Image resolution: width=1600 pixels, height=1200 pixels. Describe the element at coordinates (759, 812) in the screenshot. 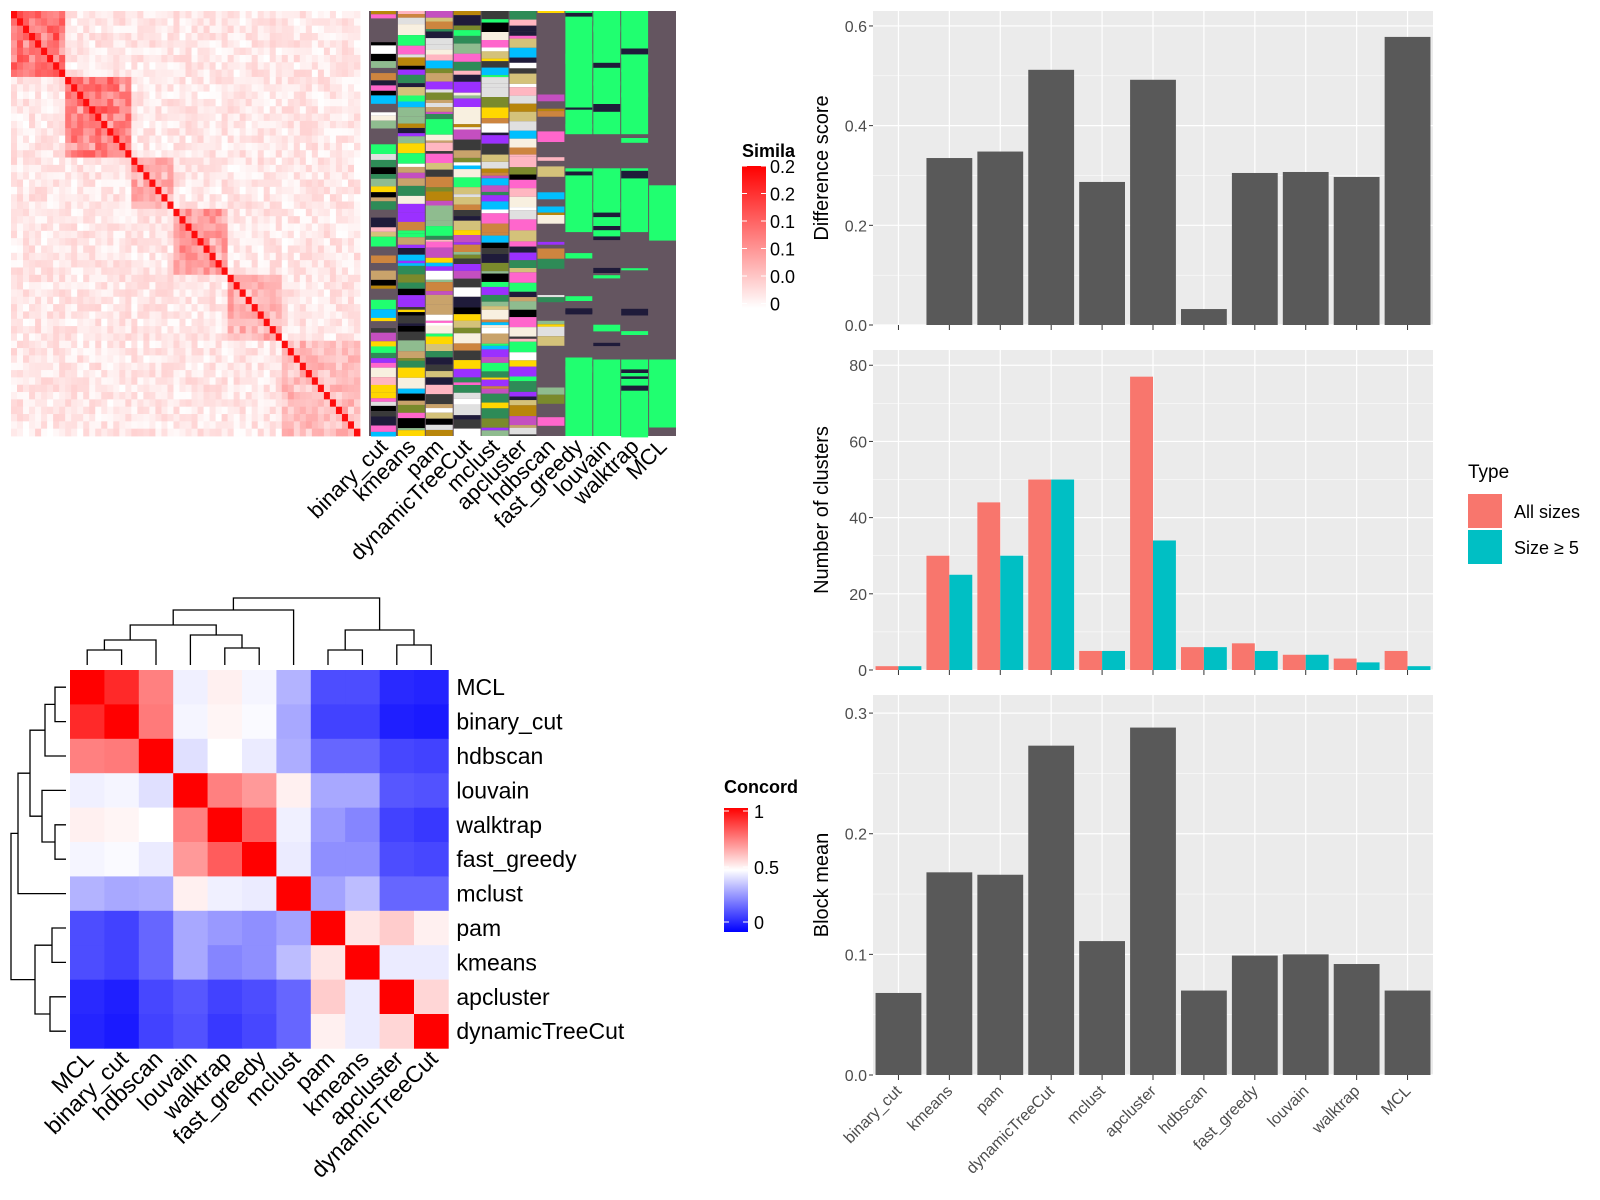

I see `concordance-legend-tick: 1` at that location.